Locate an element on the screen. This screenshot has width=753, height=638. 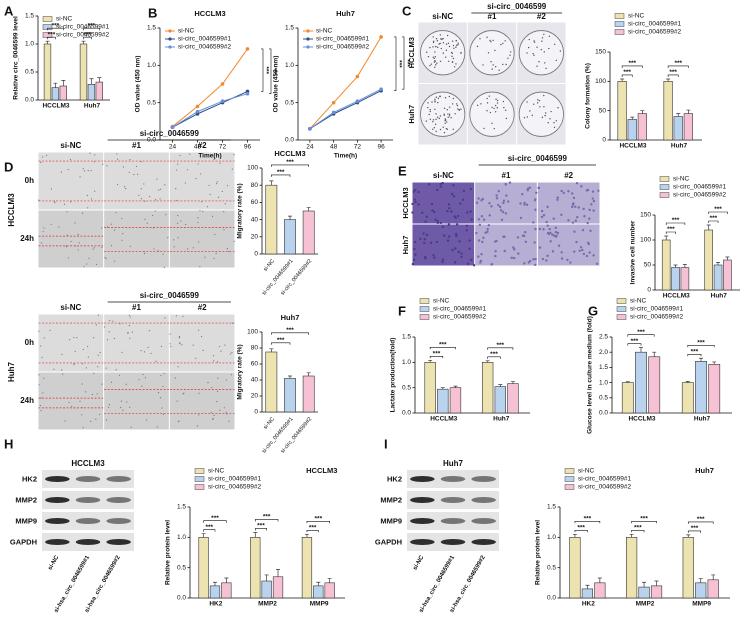
row-label: 0h is located at coordinates (29, 342).